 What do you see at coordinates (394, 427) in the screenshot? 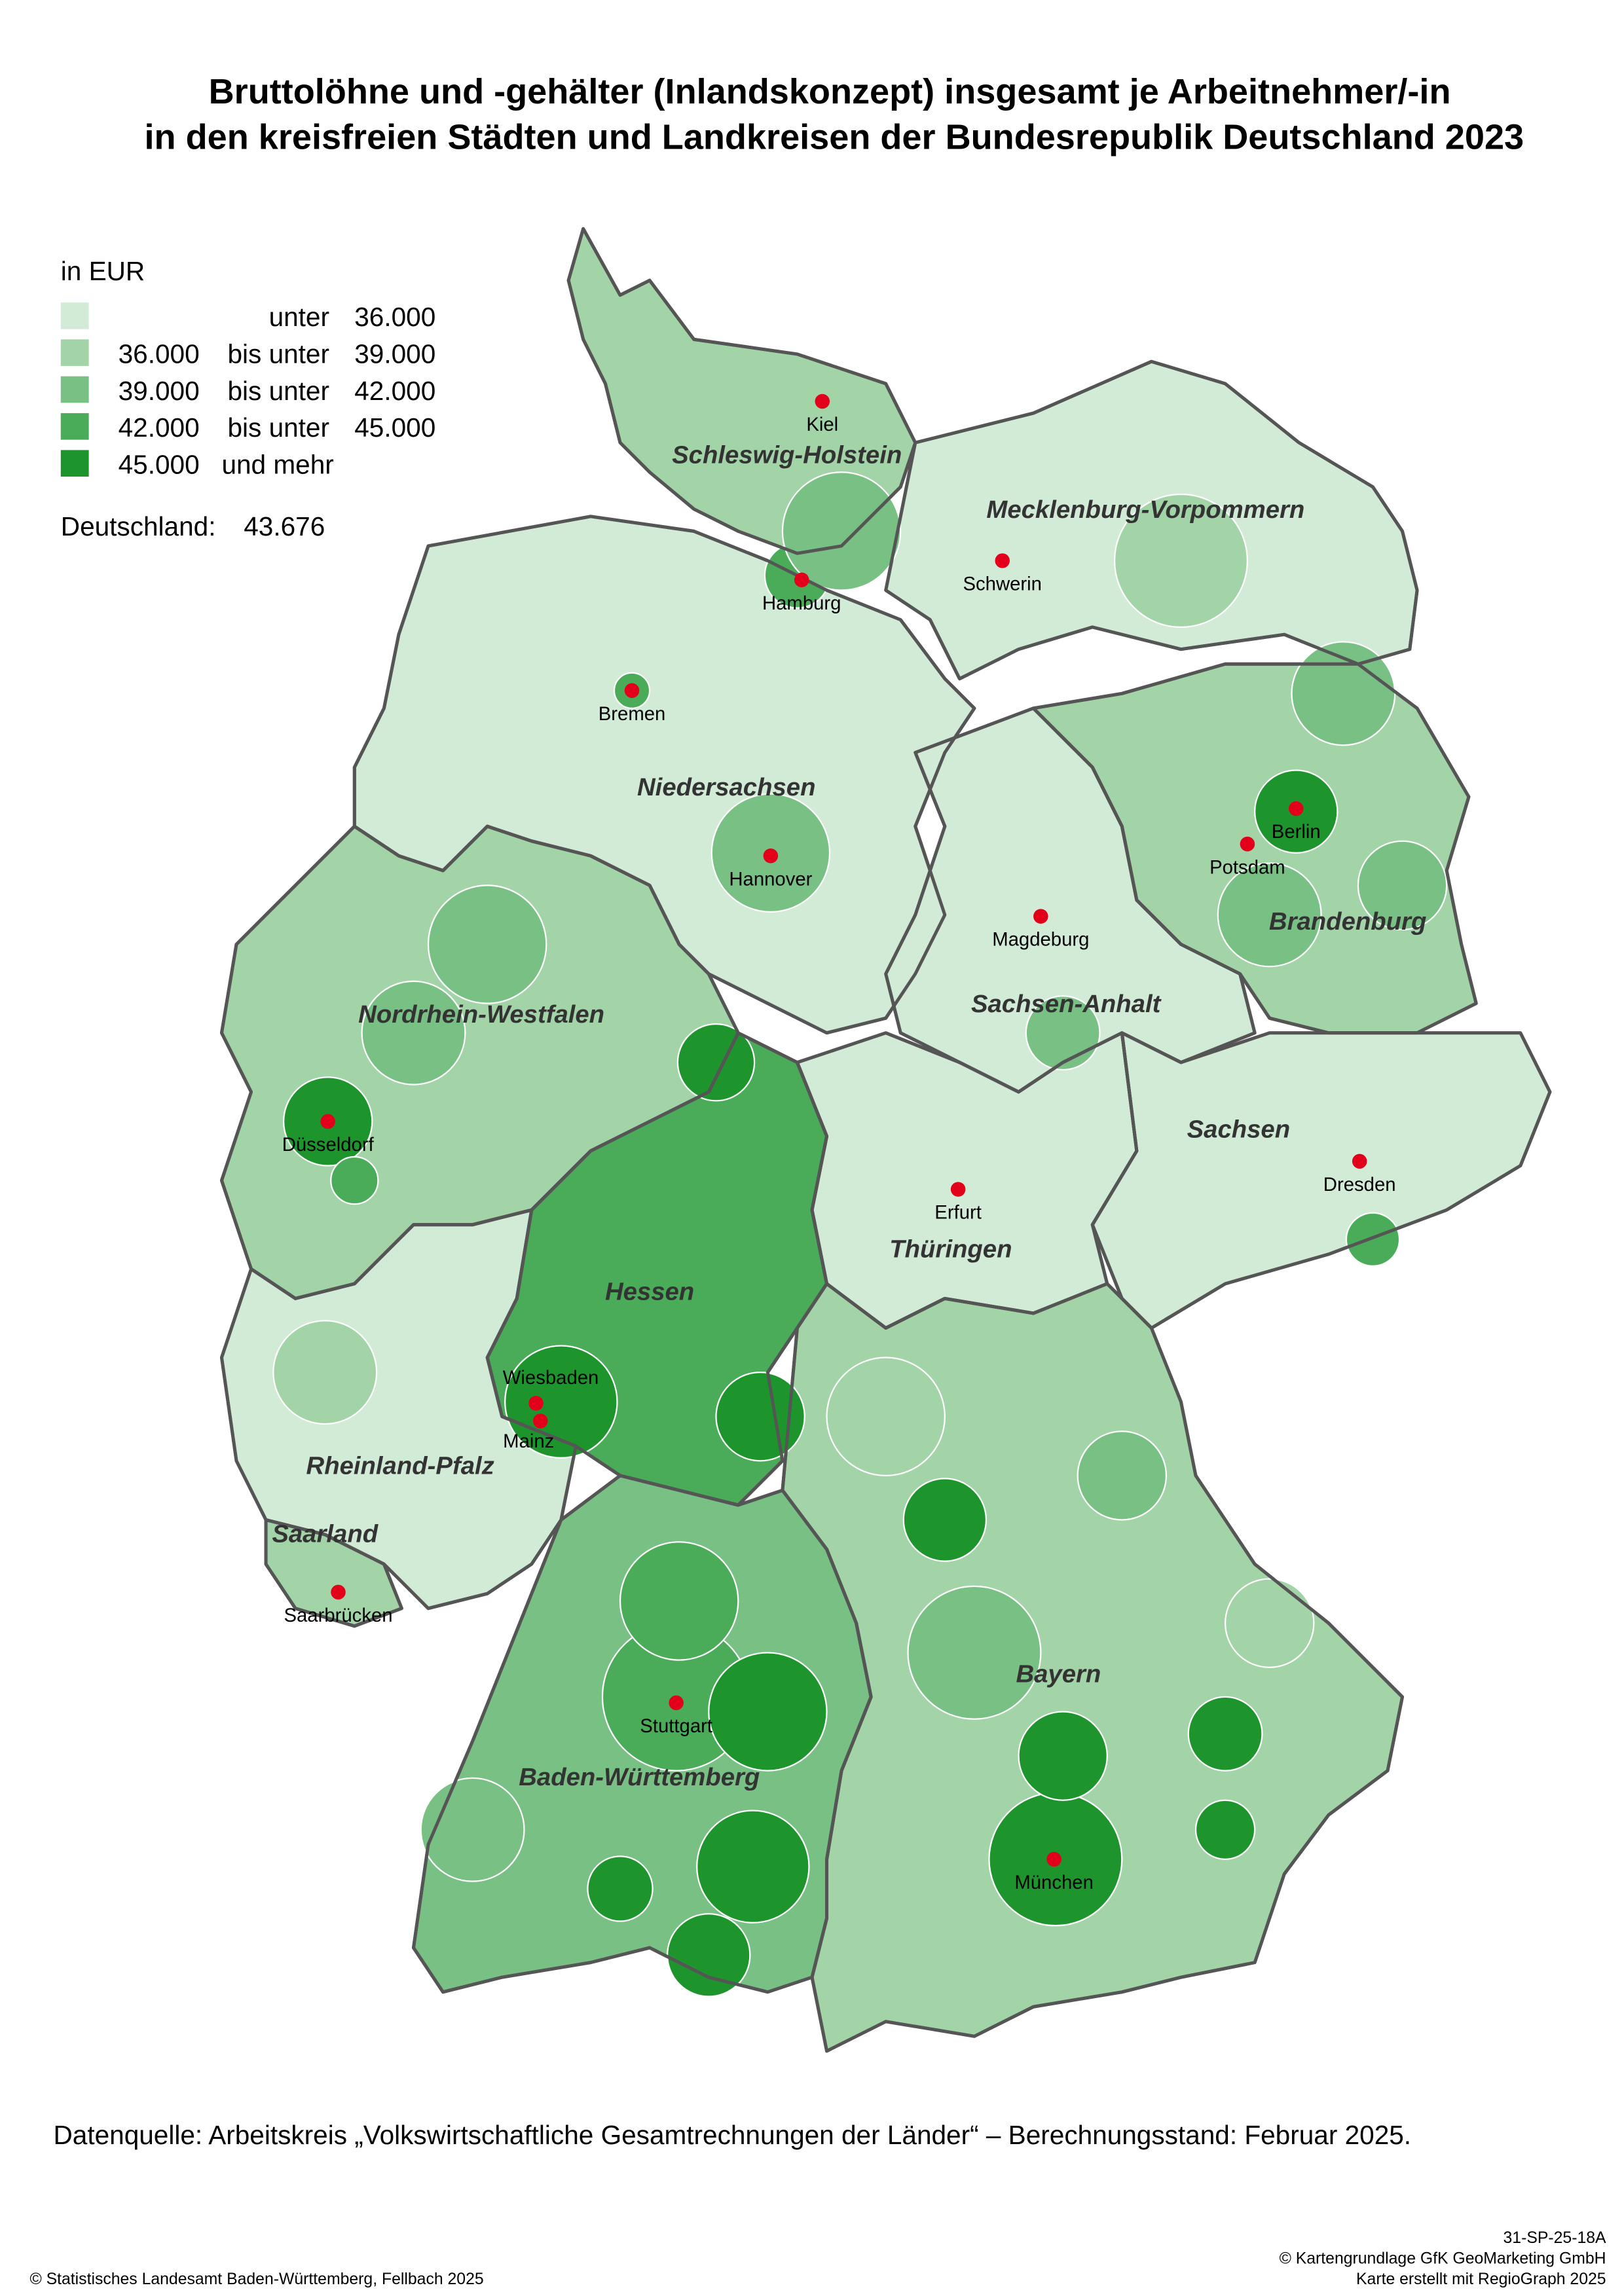
I see `legend-to: 45.000` at bounding box center [394, 427].